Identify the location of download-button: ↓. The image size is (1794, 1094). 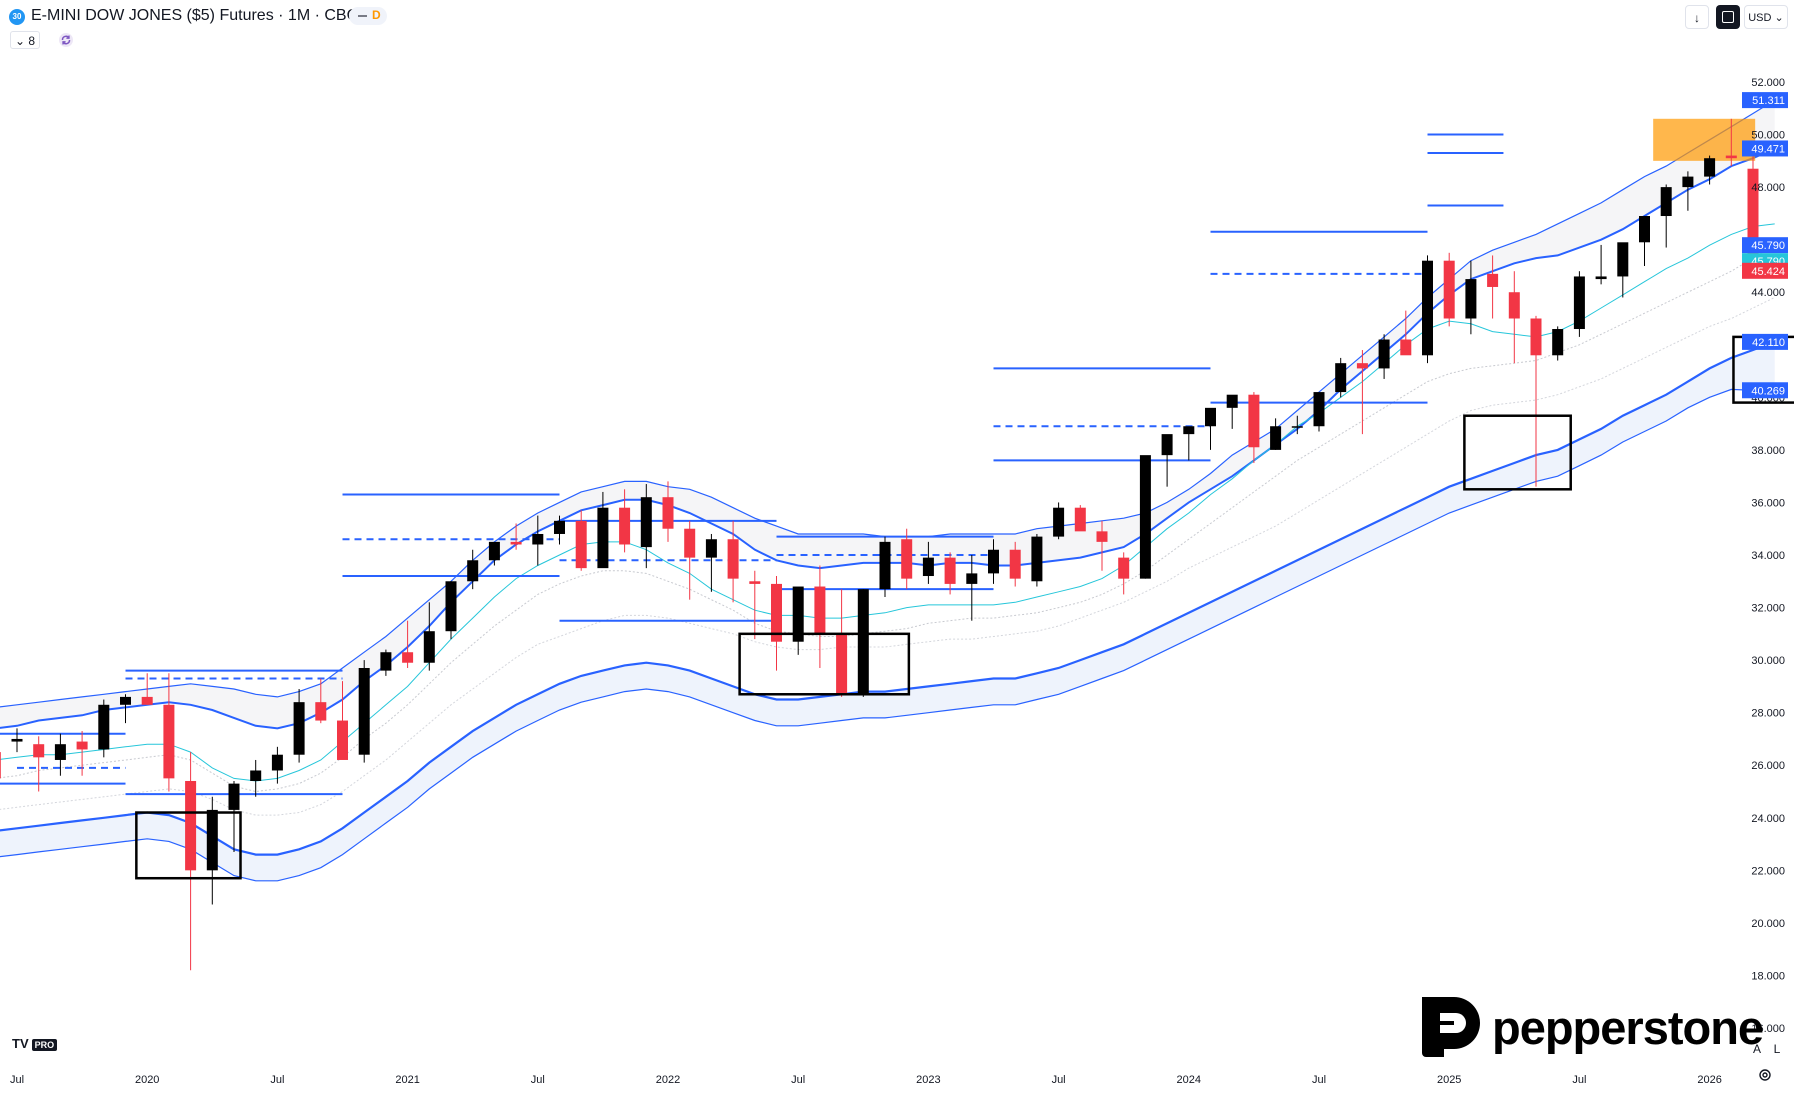
(1697, 17).